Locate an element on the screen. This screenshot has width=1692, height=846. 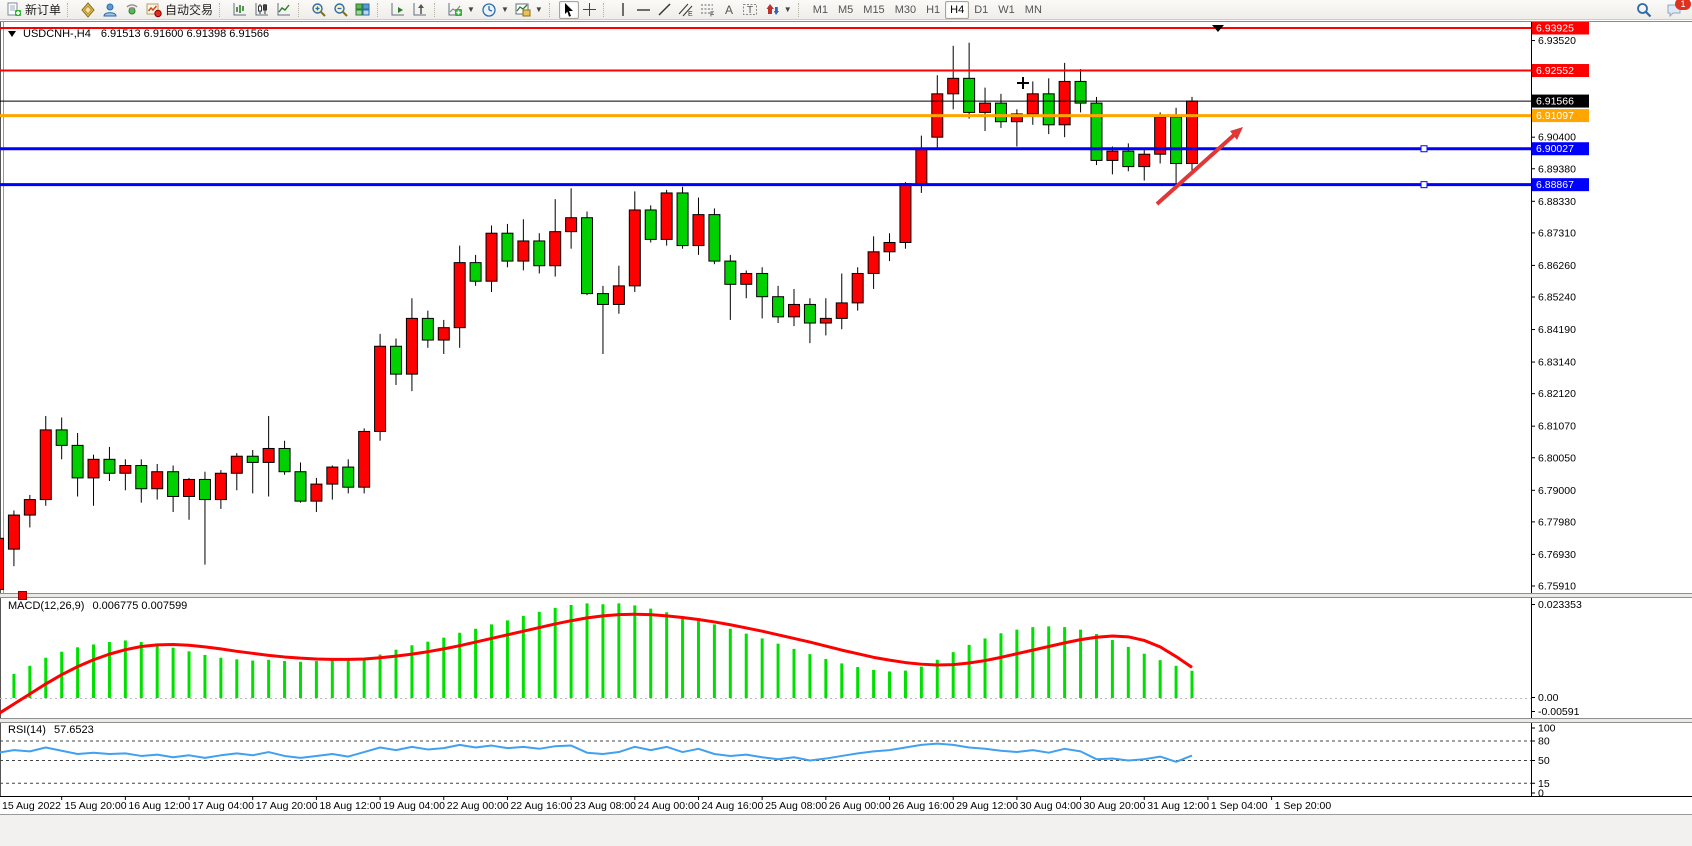
time-axis-label: 31 Aug 12:00 is located at coordinates (1178, 806).